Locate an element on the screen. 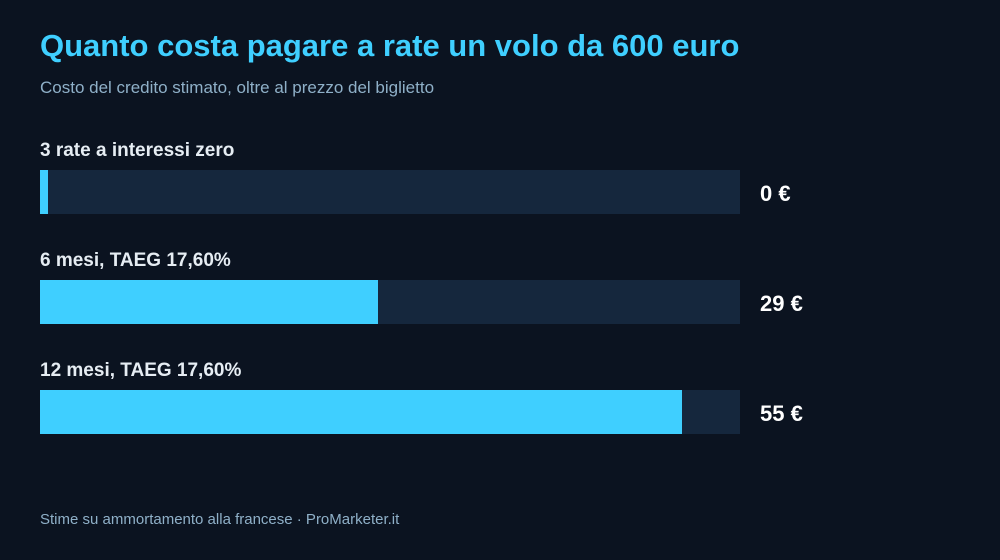 The image size is (1000, 560). bar-label-1: 6 mesi, TAEG 17,60% is located at coordinates (135, 260).